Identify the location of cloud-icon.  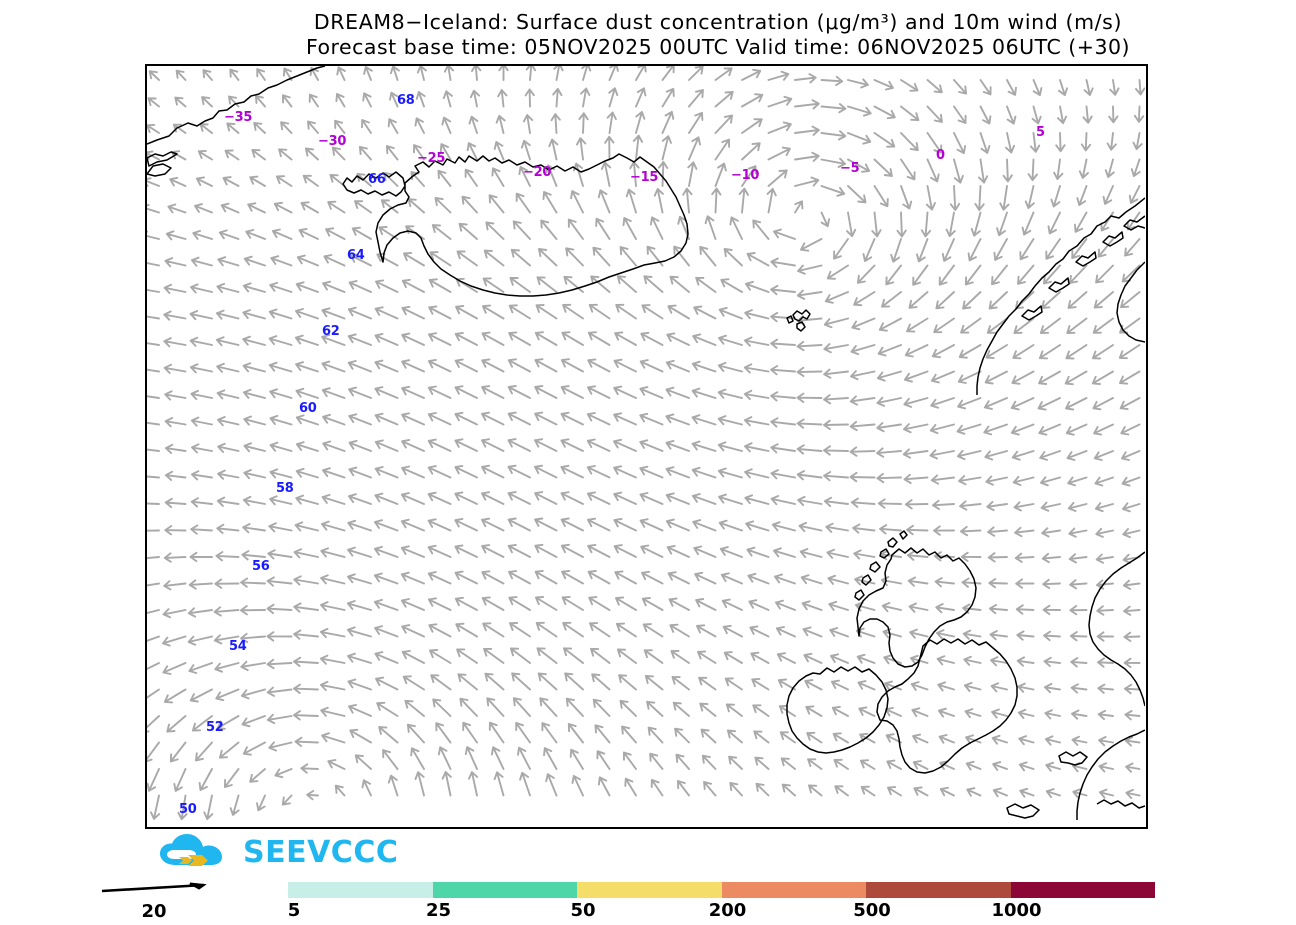
(191, 850).